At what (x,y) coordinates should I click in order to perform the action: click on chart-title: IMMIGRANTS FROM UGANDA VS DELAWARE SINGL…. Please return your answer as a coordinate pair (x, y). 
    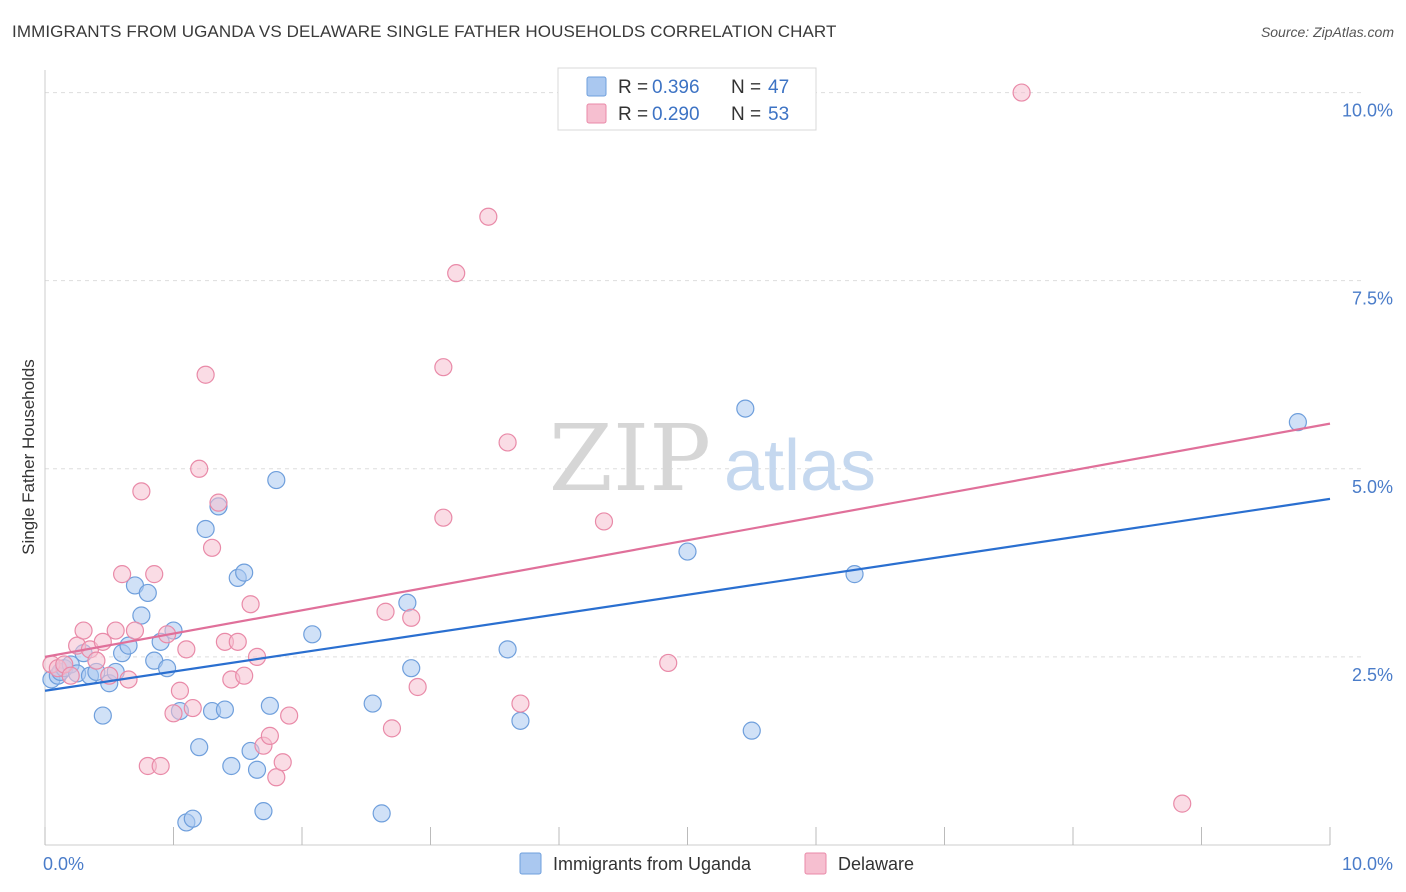
    Looking at the image, I should click on (424, 31).